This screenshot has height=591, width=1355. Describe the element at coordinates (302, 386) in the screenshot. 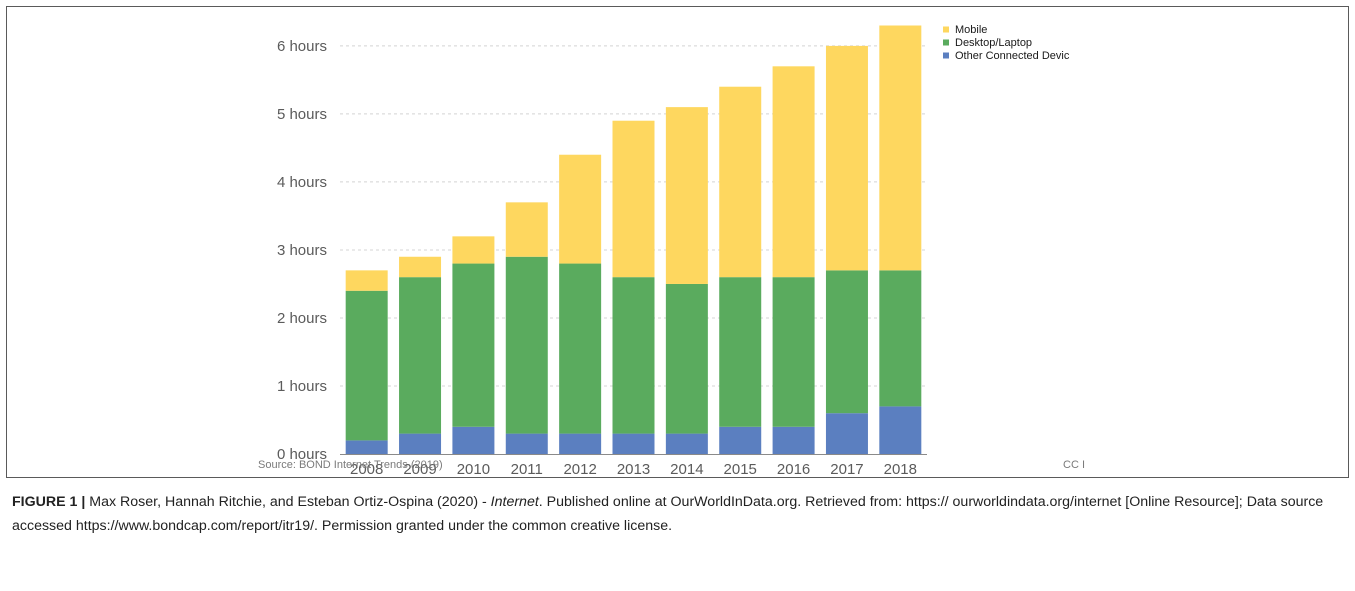

I see `y-tick-label: 1 hours` at that location.